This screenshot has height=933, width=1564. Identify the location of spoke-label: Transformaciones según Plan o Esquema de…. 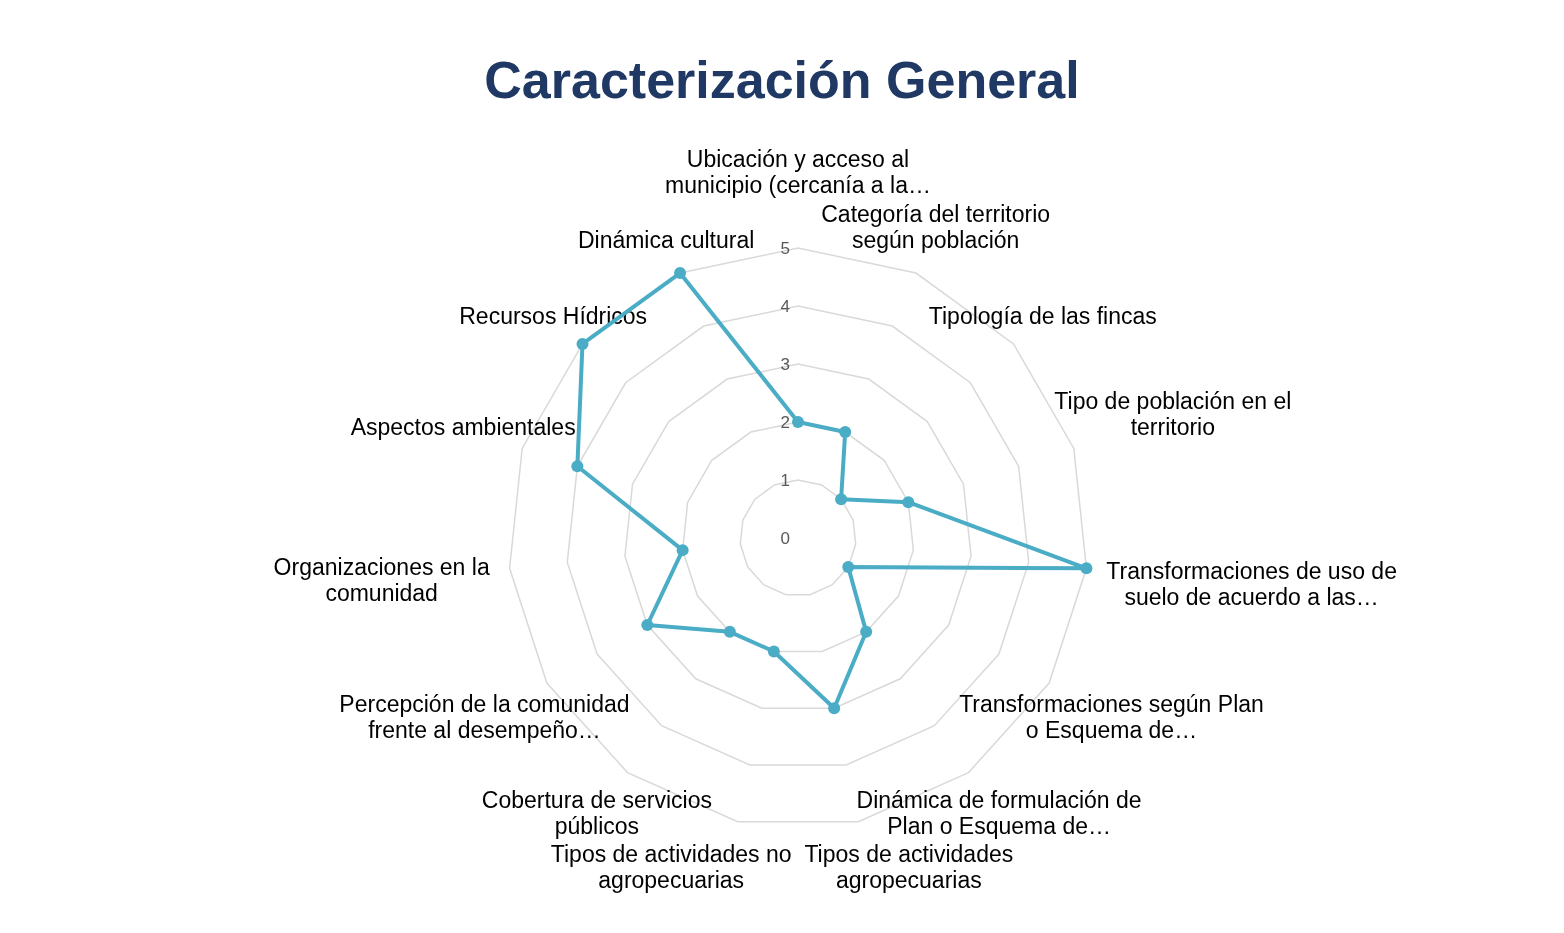
(1111, 717).